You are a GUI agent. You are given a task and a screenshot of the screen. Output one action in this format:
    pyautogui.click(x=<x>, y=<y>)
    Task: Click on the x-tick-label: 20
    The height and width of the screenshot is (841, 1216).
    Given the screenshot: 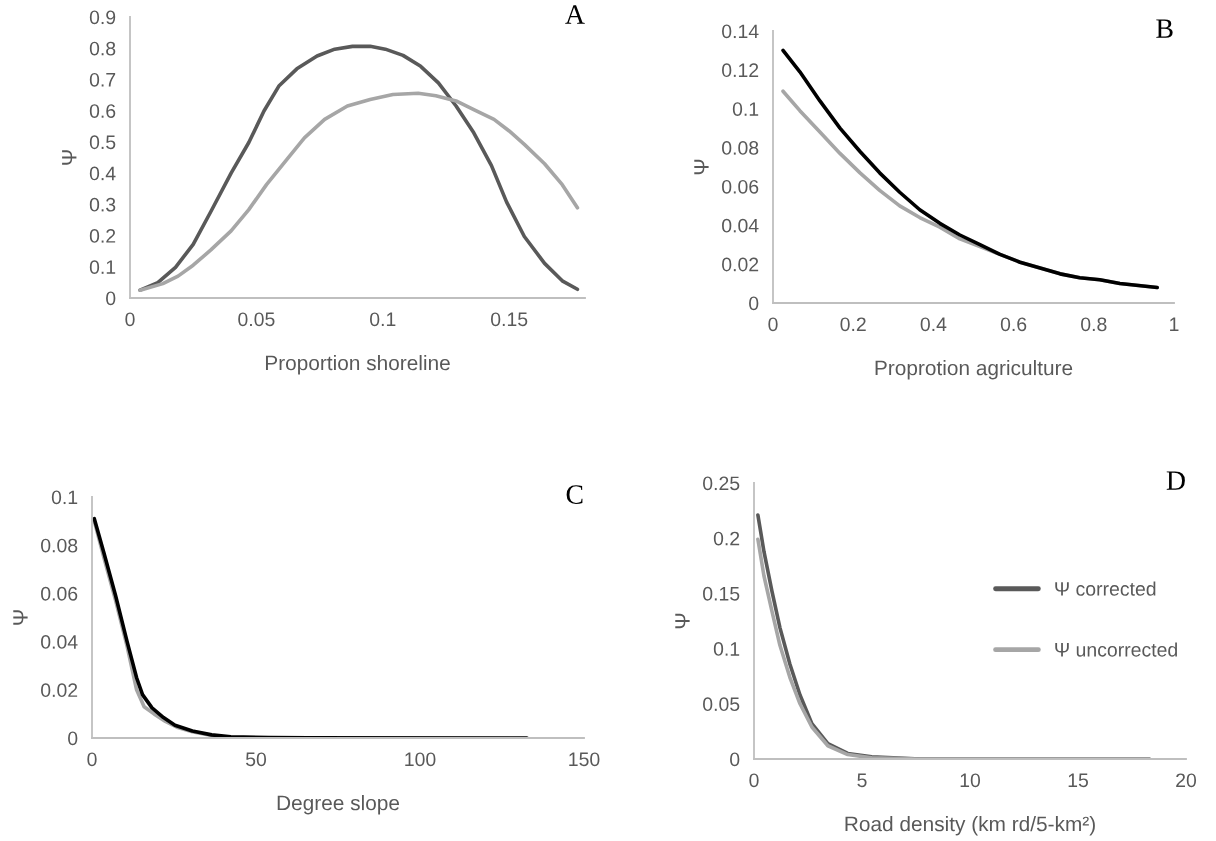 What is the action you would take?
    pyautogui.click(x=1186, y=780)
    